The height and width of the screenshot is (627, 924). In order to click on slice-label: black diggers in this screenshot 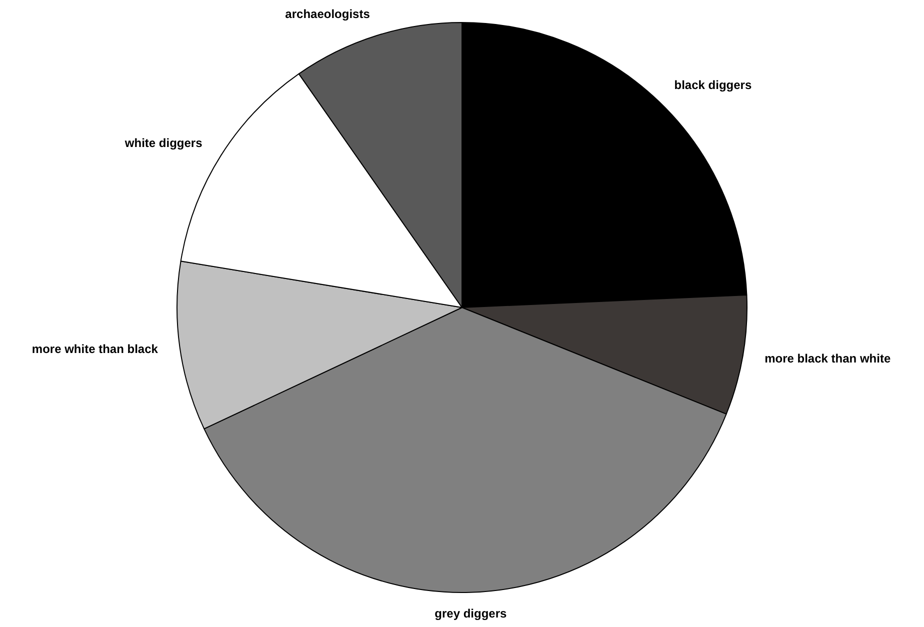, I will do `click(713, 85)`.